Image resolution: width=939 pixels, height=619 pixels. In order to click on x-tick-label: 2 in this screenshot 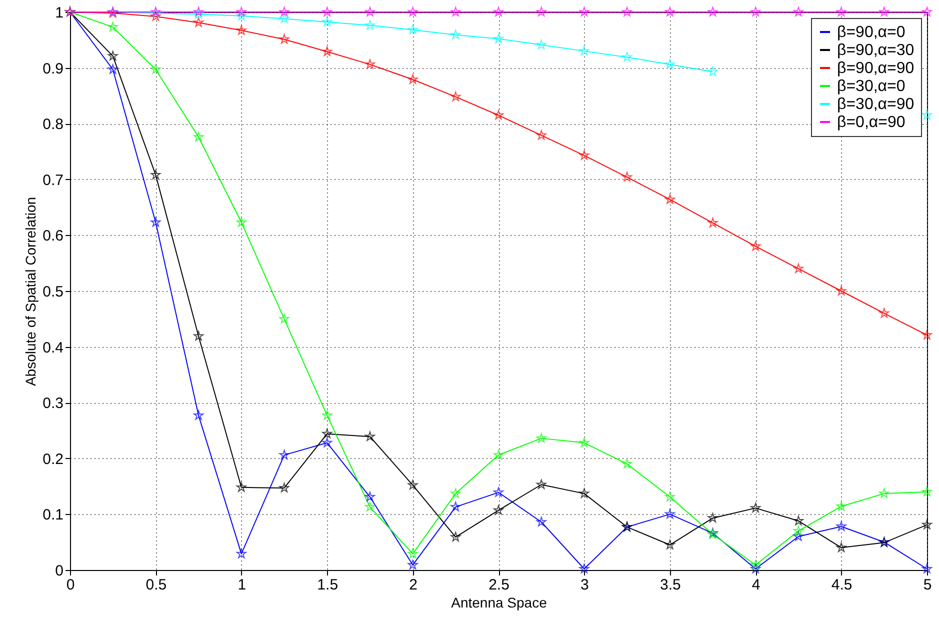, I will do `click(413, 585)`.